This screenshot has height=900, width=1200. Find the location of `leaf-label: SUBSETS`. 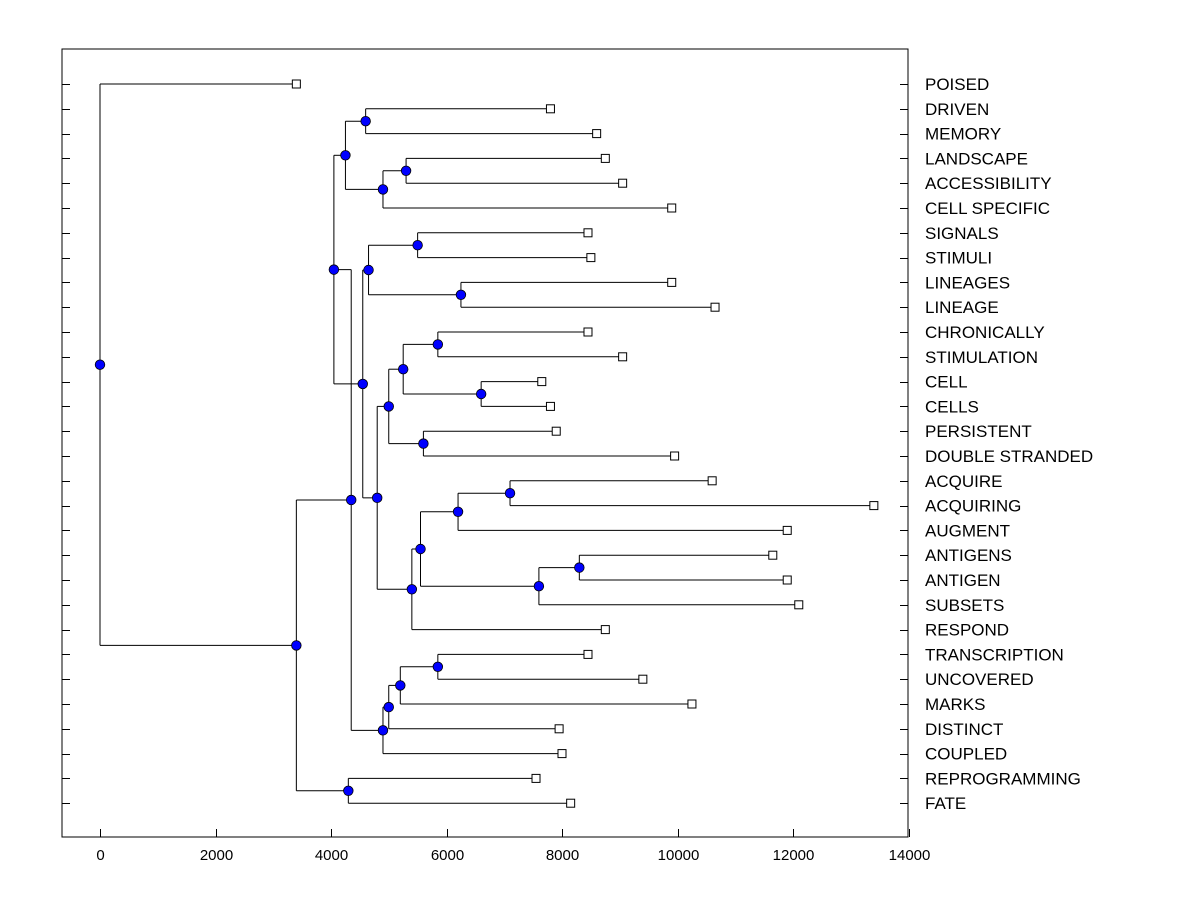

leaf-label: SUBSETS is located at coordinates (964, 605).